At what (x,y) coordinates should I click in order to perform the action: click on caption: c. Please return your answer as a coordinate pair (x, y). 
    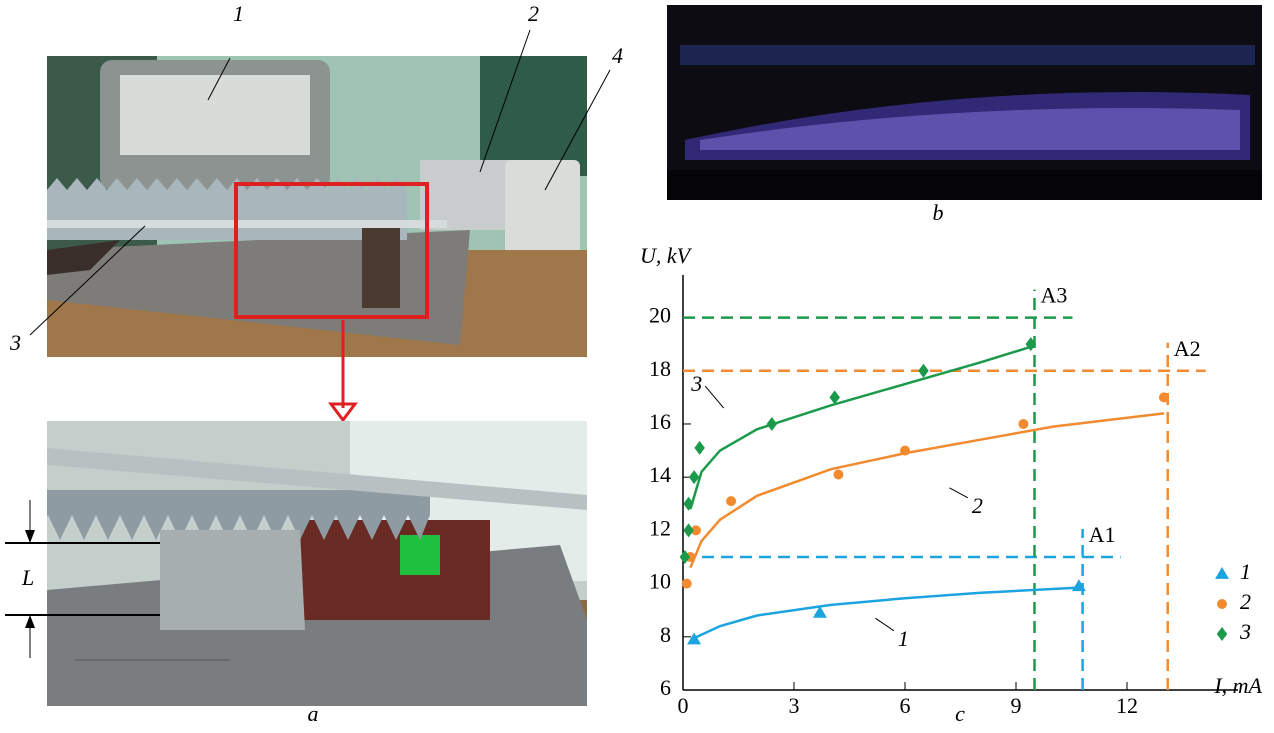
    Looking at the image, I should click on (960, 713).